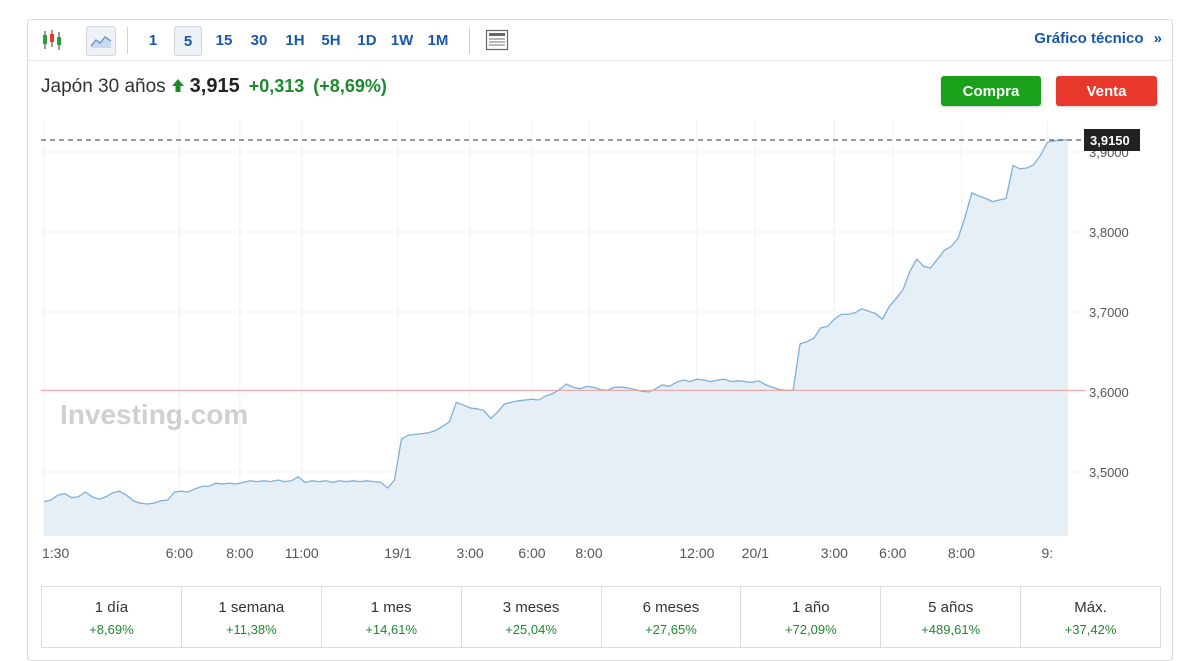 The width and height of the screenshot is (1200, 661). I want to click on y-tick-label: 3,8000, so click(1109, 232).